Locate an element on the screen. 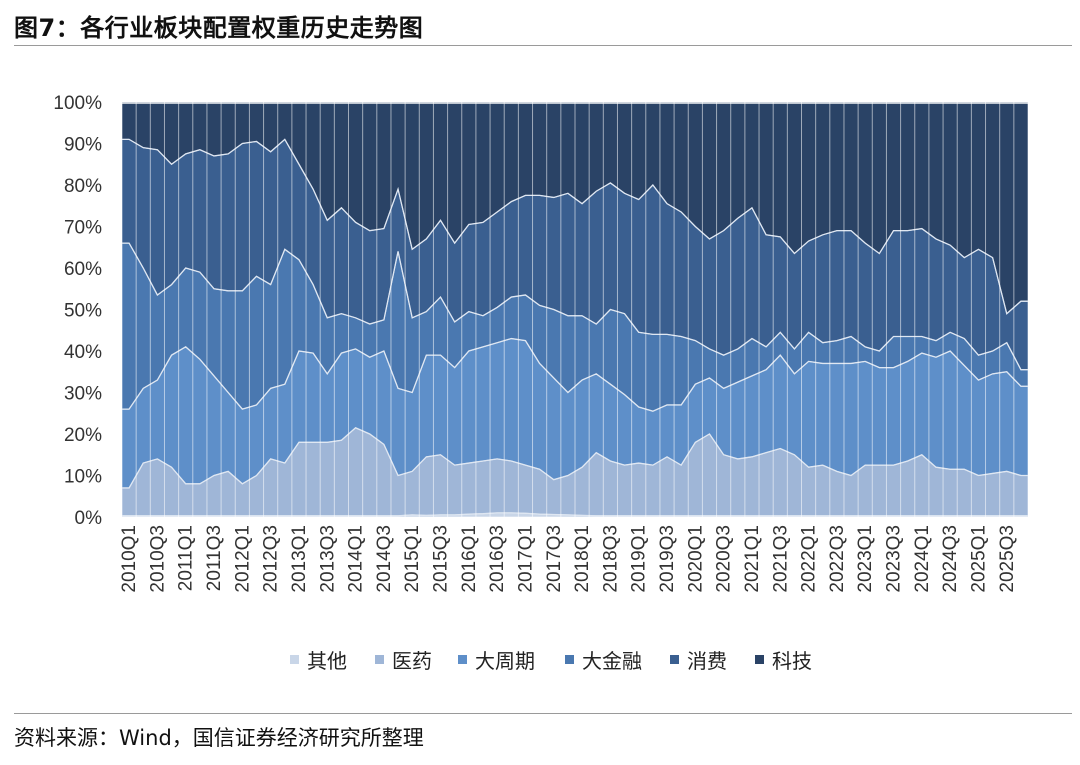 Image resolution: width=1080 pixels, height=765 pixels. x-tick-label: 2018Q1 is located at coordinates (582, 559).